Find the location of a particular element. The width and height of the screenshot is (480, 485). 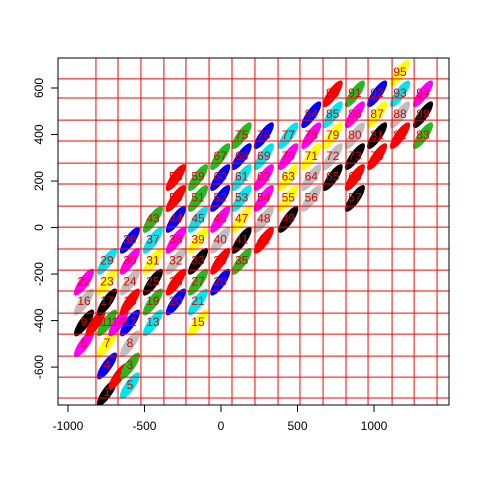

point-label: 56 is located at coordinates (312, 198).